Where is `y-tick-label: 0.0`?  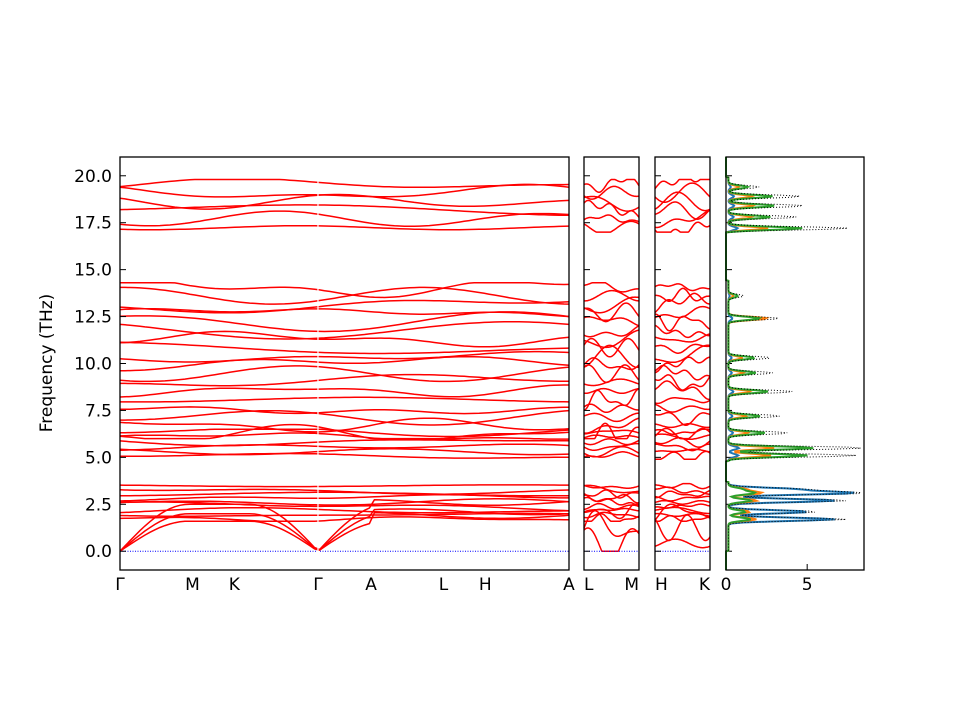
y-tick-label: 0.0 is located at coordinates (98, 552).